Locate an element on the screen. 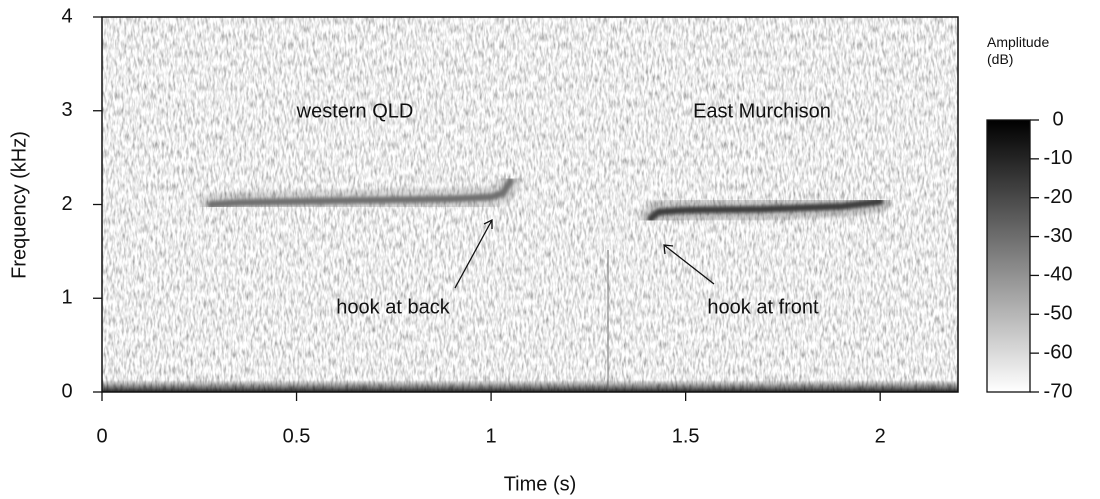 This screenshot has height=499, width=1100. y-tick-label: 0 is located at coordinates (66, 391).